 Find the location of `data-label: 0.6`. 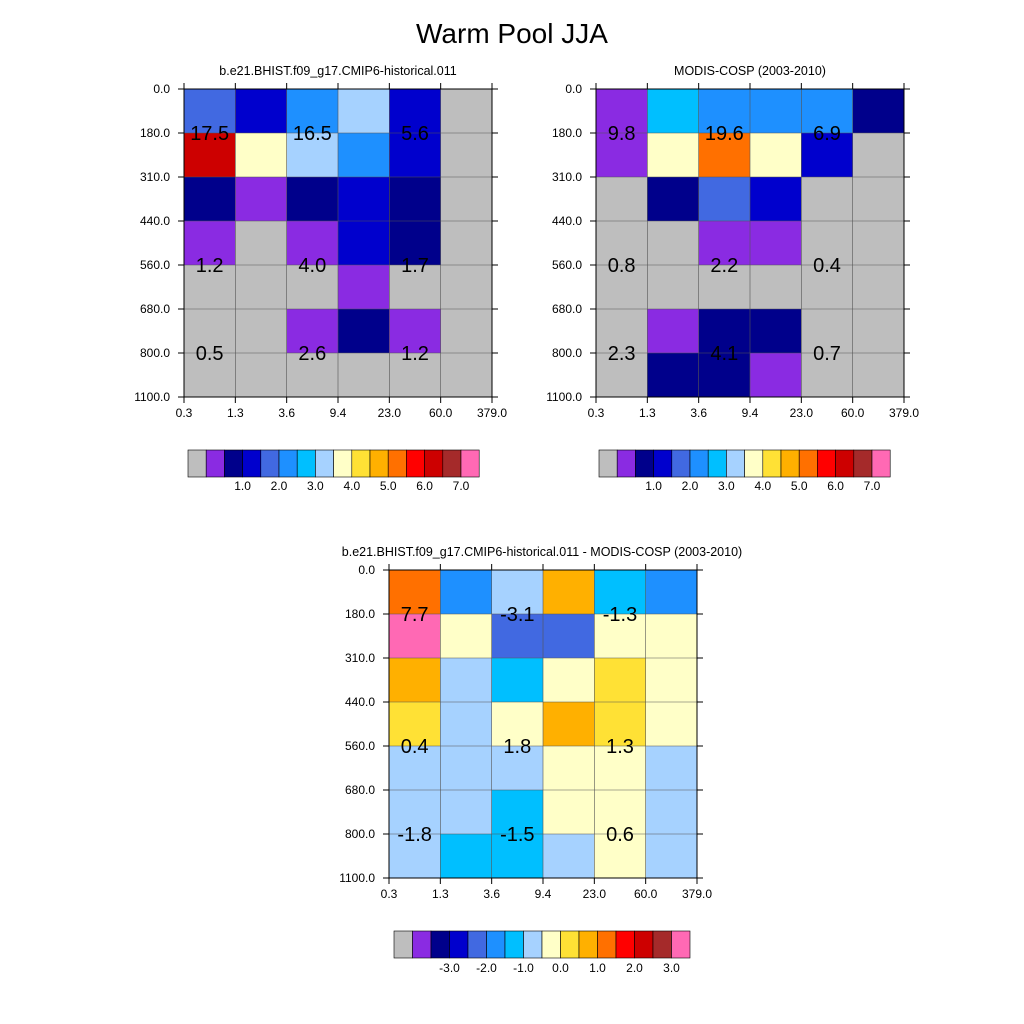

data-label: 0.6 is located at coordinates (620, 835).